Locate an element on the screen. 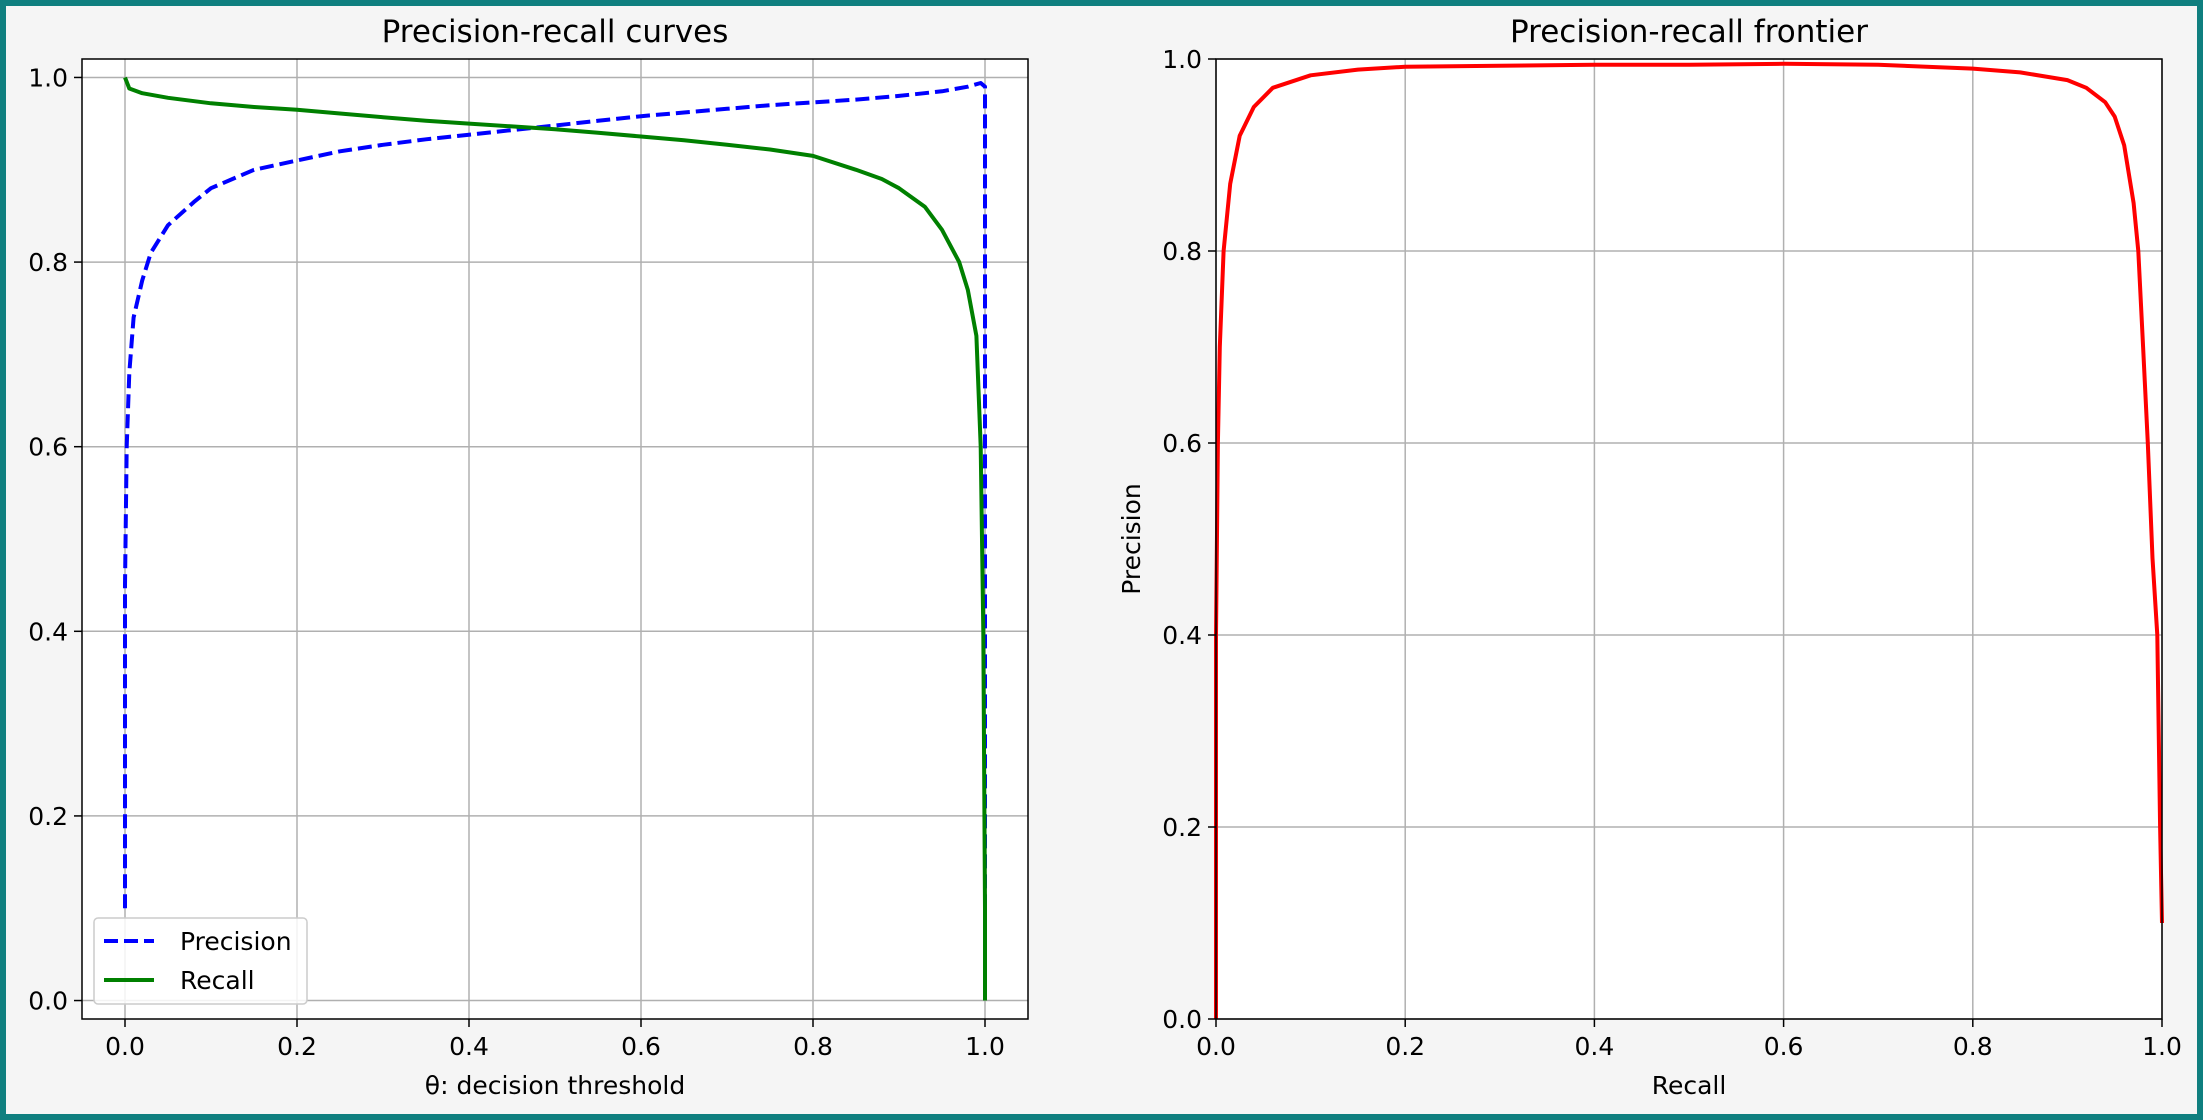 This screenshot has width=2203, height=1120. x-tick-label-right: 0.8 is located at coordinates (1973, 1046).